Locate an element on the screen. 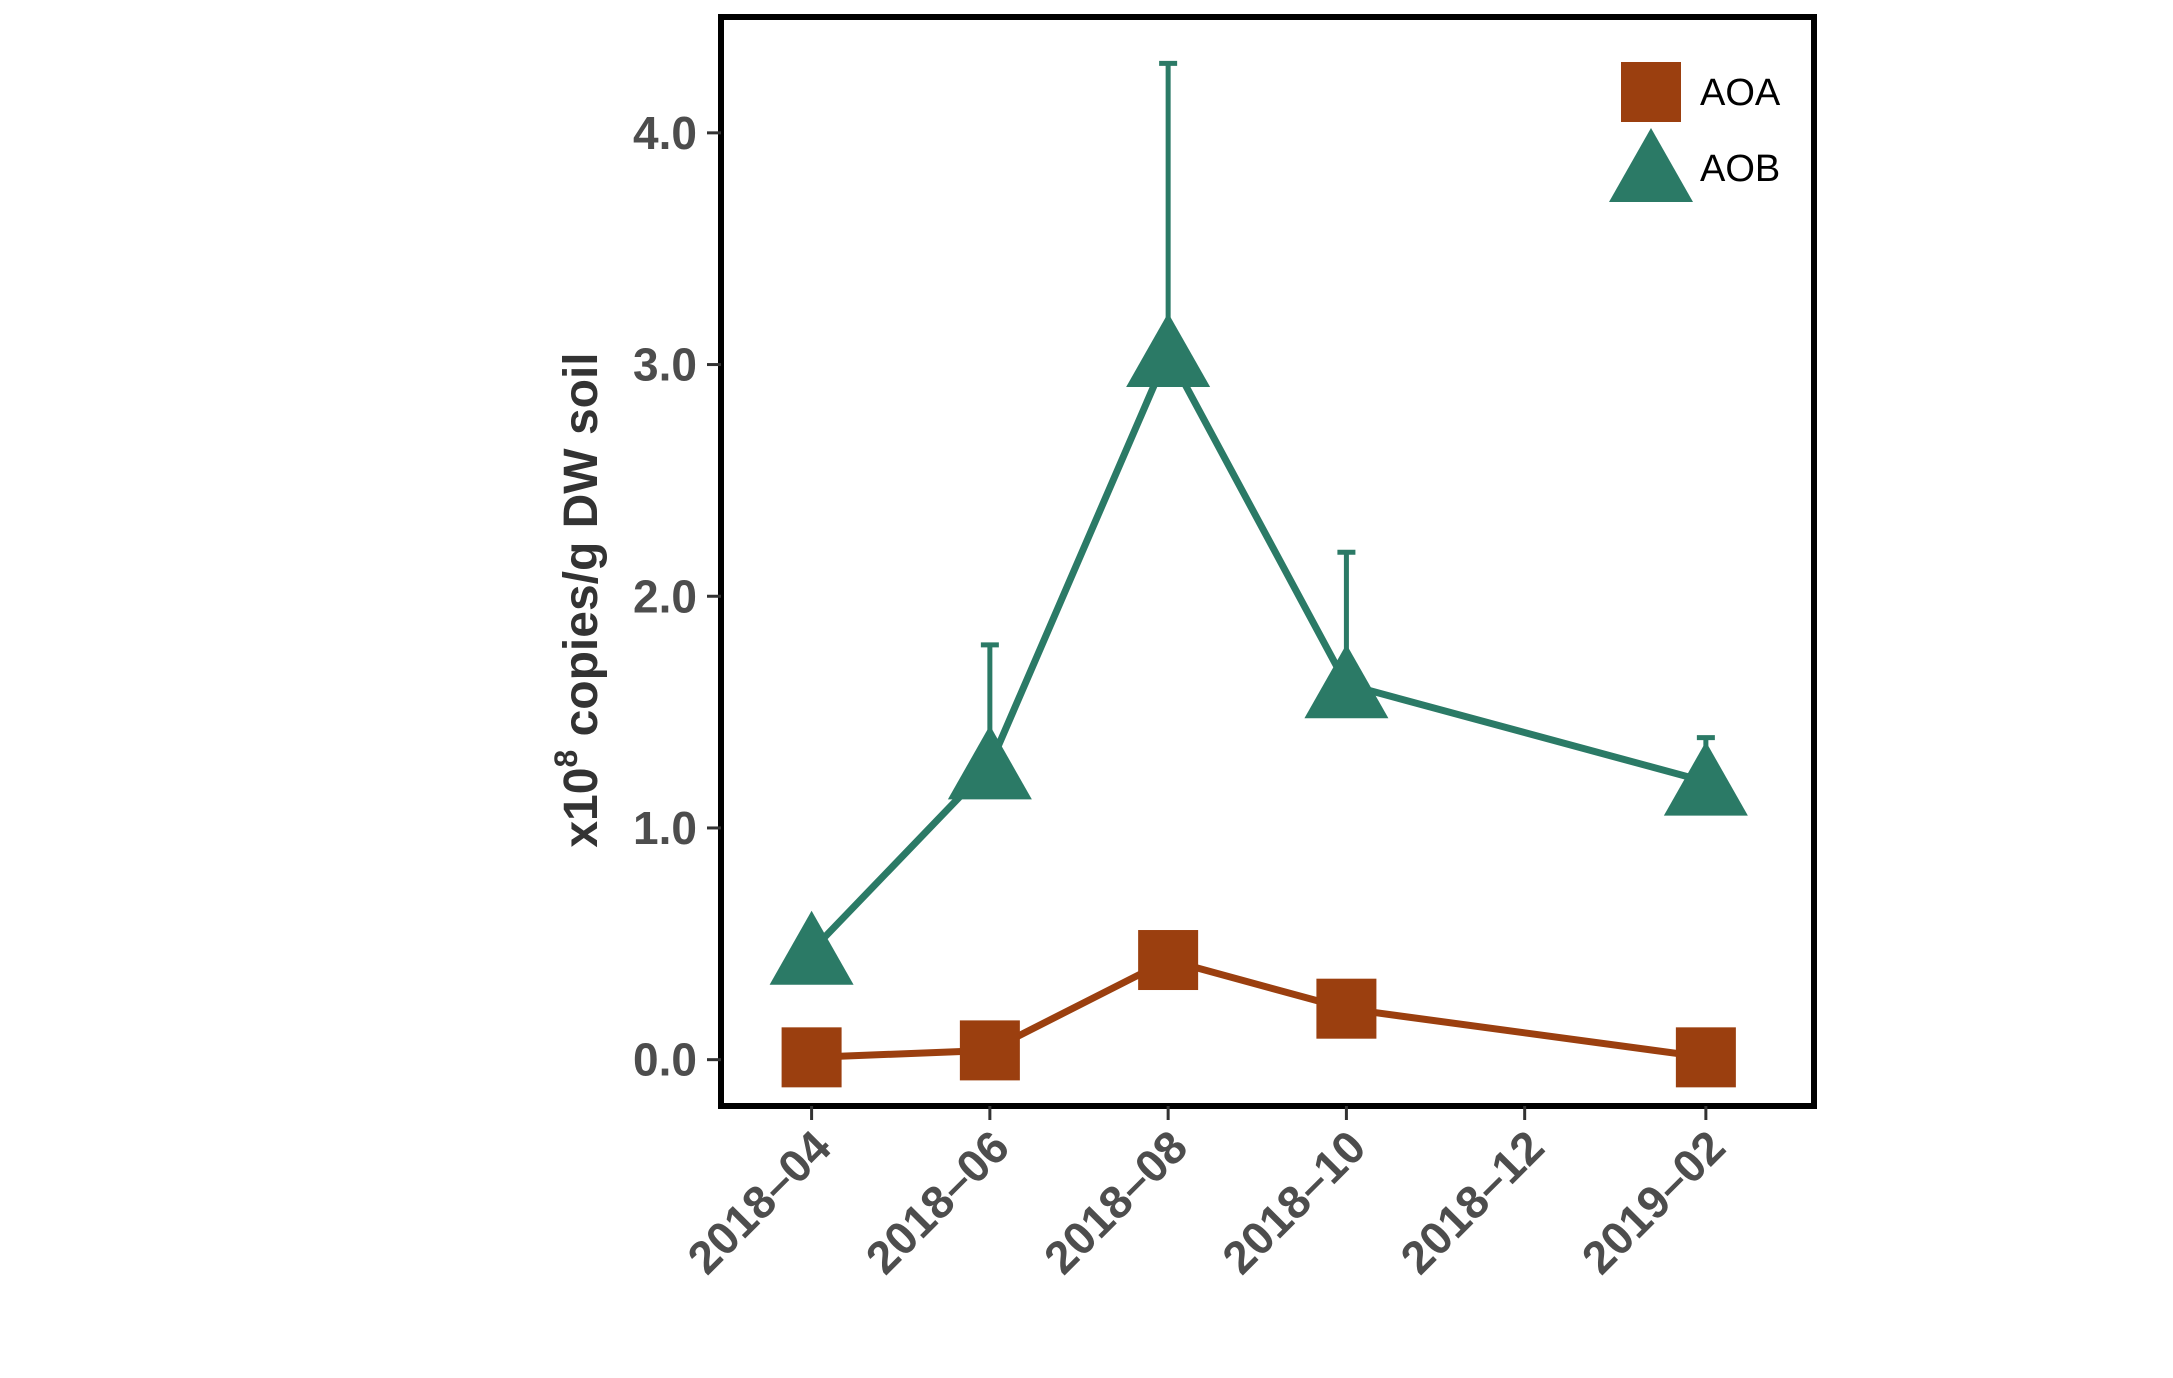 The height and width of the screenshot is (1378, 2173). y-axis: 0.0 1.0 2.0 3.0 4.0 is located at coordinates (677, 596).